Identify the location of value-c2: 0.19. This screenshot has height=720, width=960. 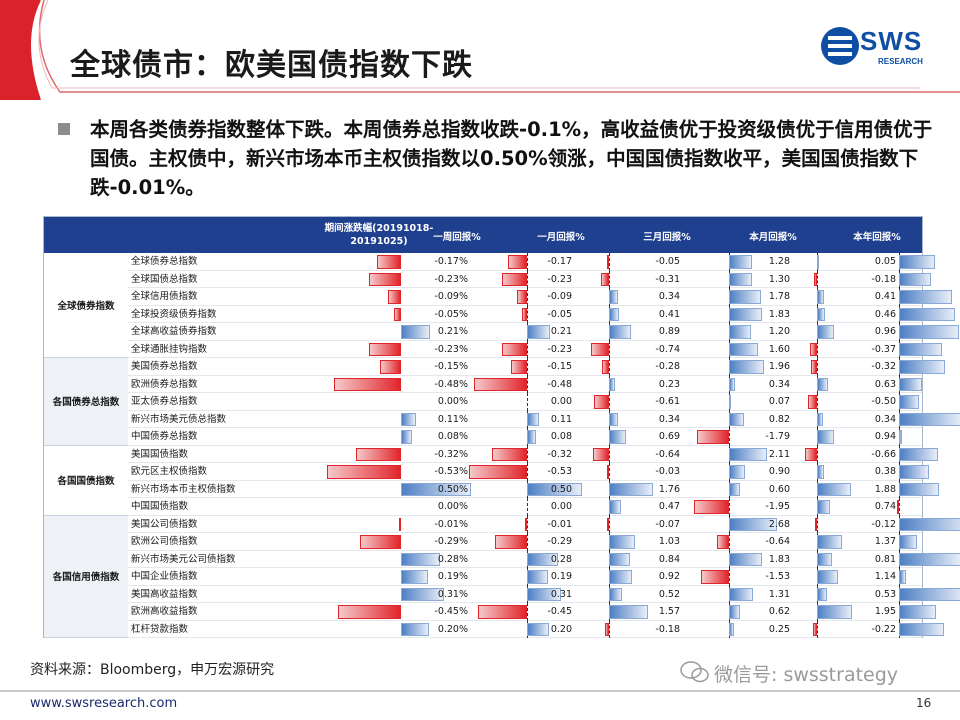
(561, 576).